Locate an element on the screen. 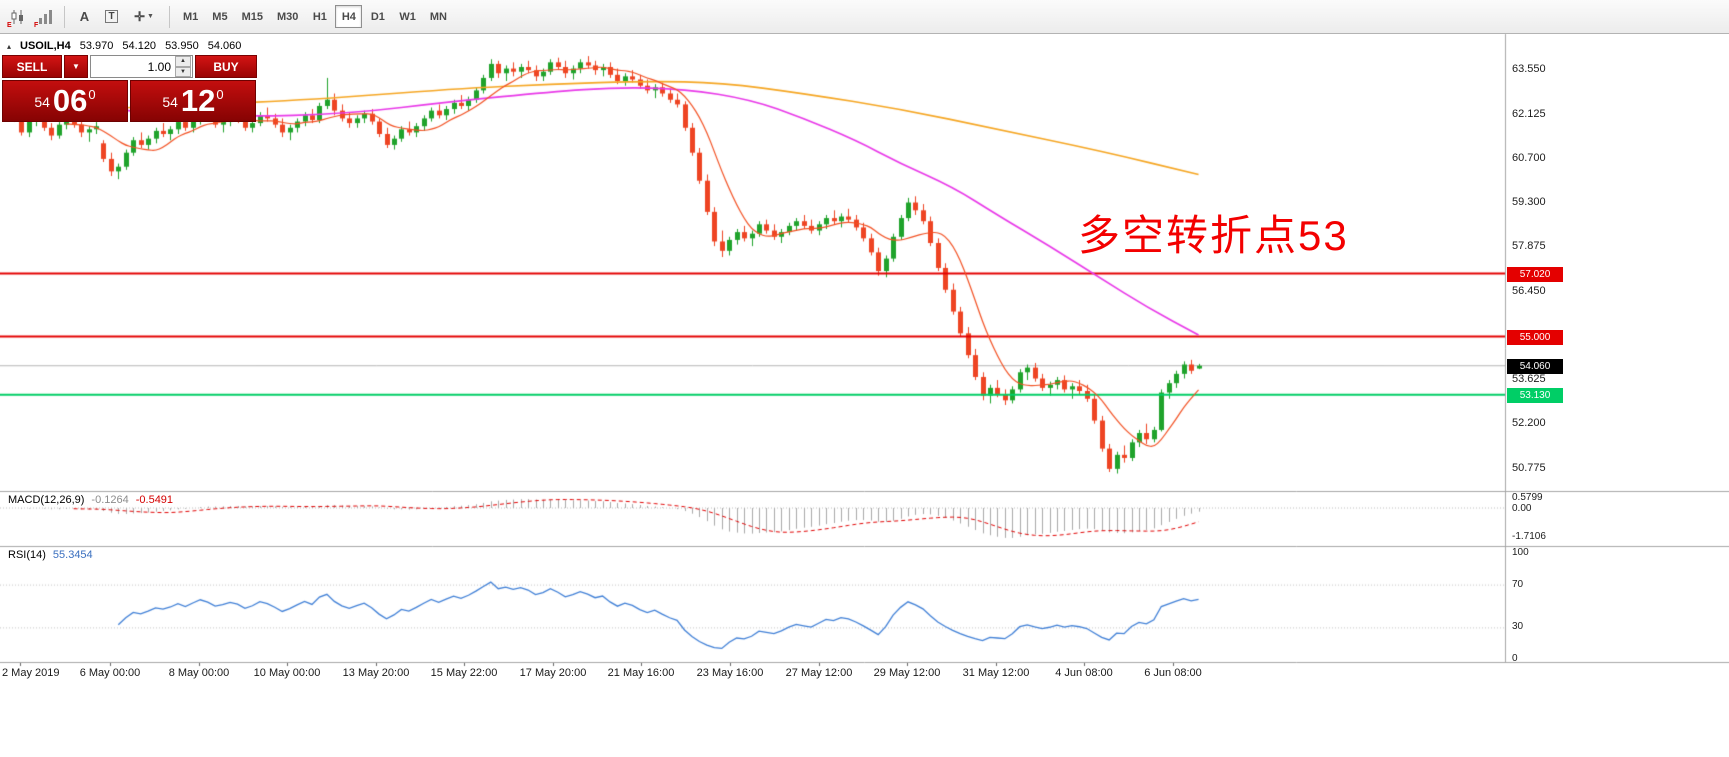  macd-axis-min: -1.7106 is located at coordinates (1529, 536).